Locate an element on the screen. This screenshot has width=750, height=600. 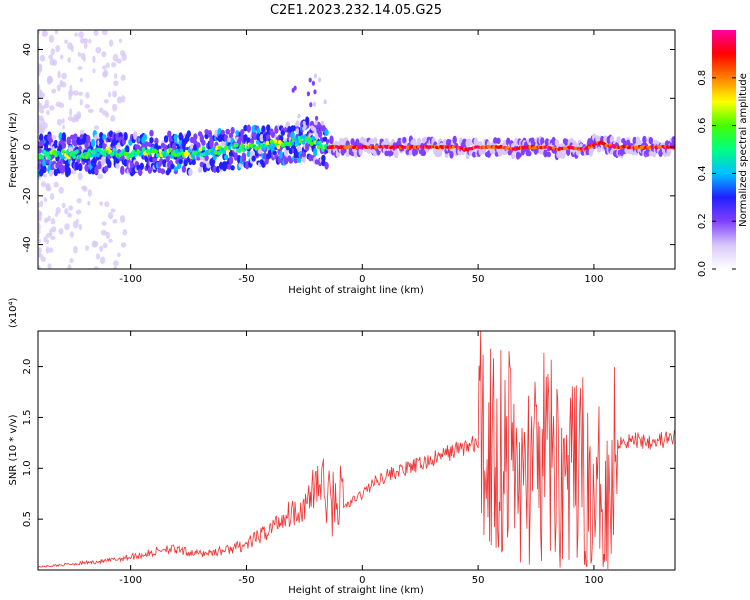
spectrogram-y-tick-label: 20 is located at coordinates (27, 98).